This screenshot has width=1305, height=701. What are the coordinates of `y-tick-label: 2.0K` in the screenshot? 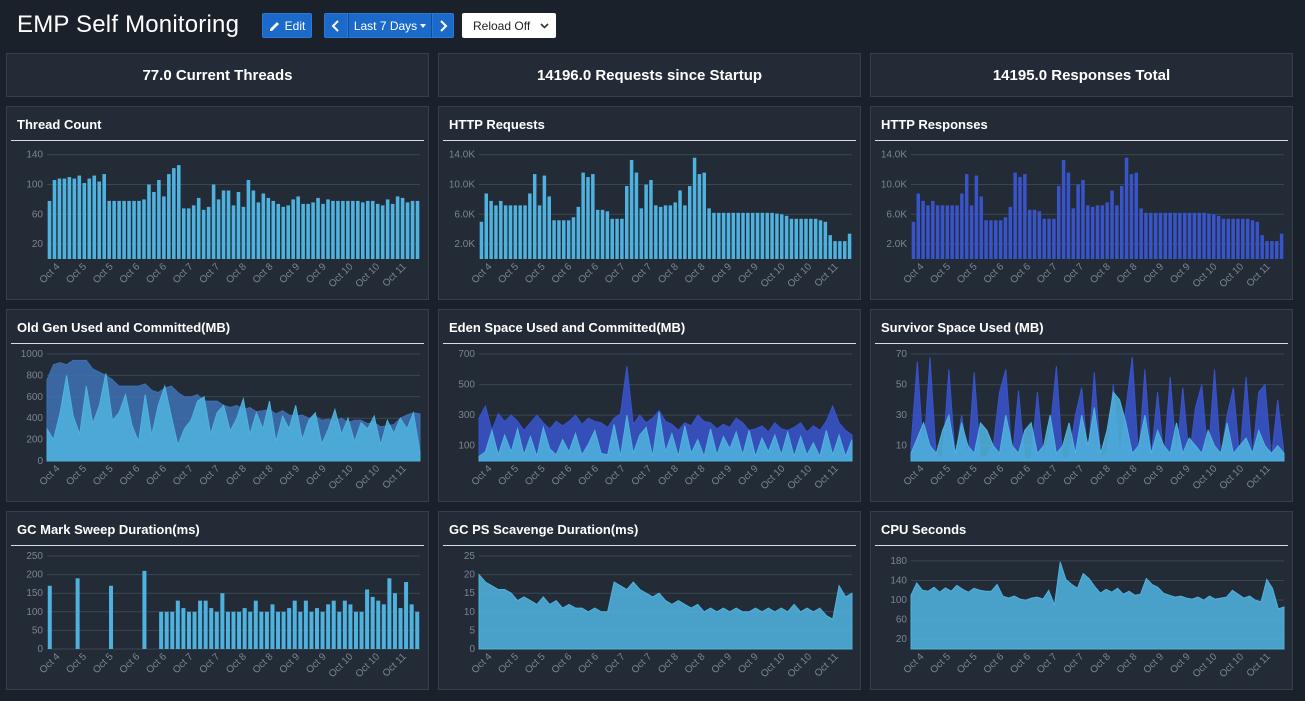 It's located at (464, 244).